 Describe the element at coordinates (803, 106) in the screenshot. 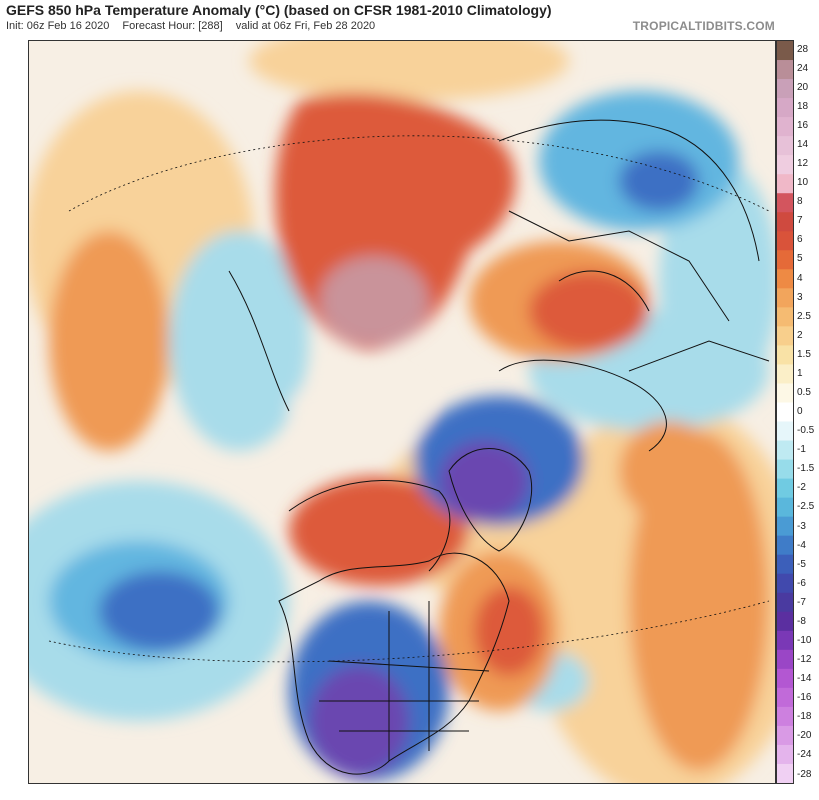

I see `colorbar-tick-label: 18` at that location.